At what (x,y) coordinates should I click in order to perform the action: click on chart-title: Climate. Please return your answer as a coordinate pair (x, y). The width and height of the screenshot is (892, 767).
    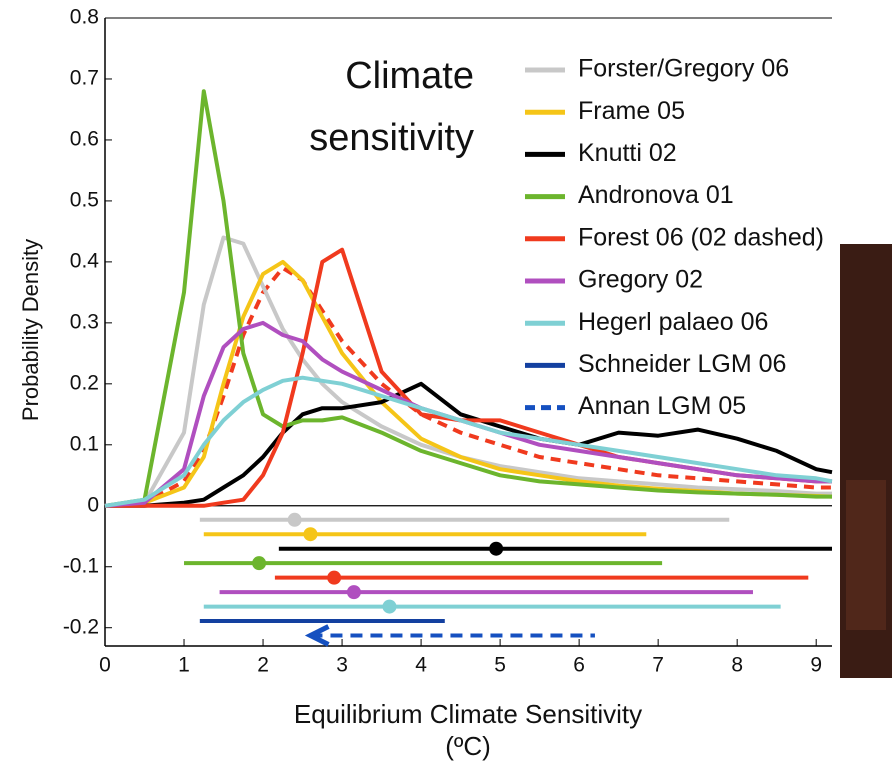
    Looking at the image, I should click on (409, 76).